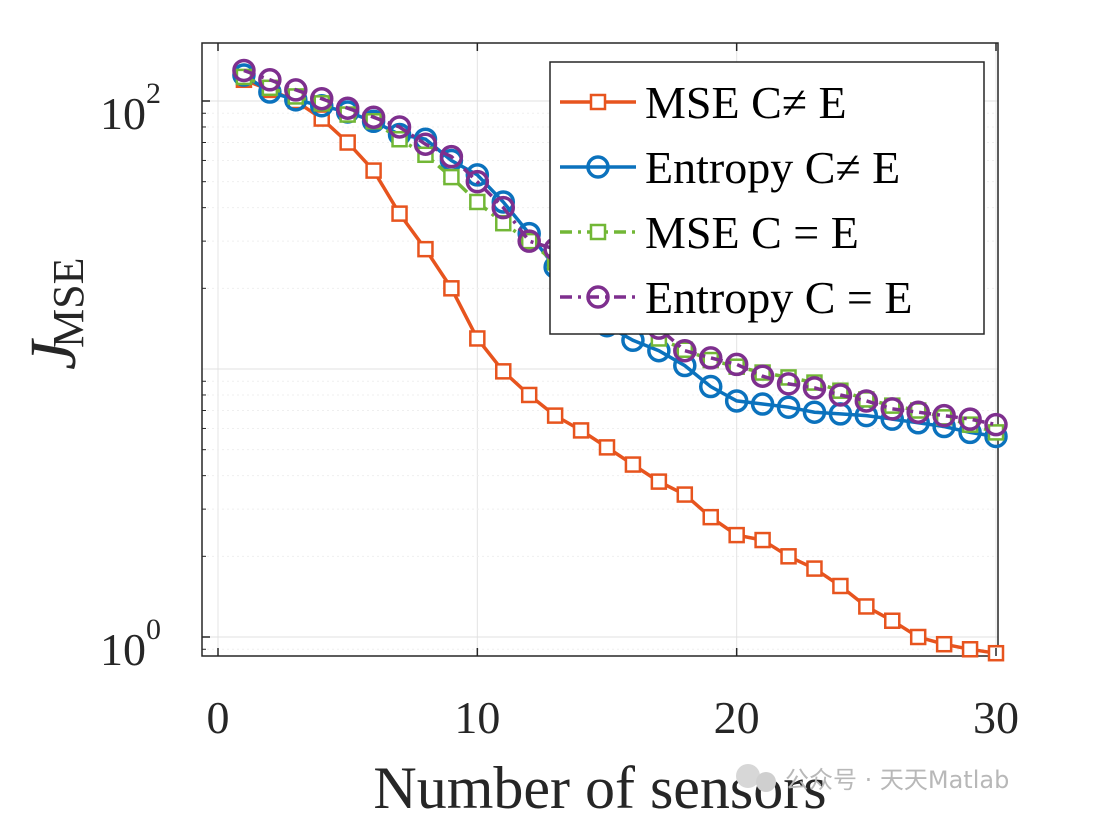 The height and width of the screenshot is (824, 1105). I want to click on watermark-text: 公众号 · 天天Matlab, so click(897, 780).